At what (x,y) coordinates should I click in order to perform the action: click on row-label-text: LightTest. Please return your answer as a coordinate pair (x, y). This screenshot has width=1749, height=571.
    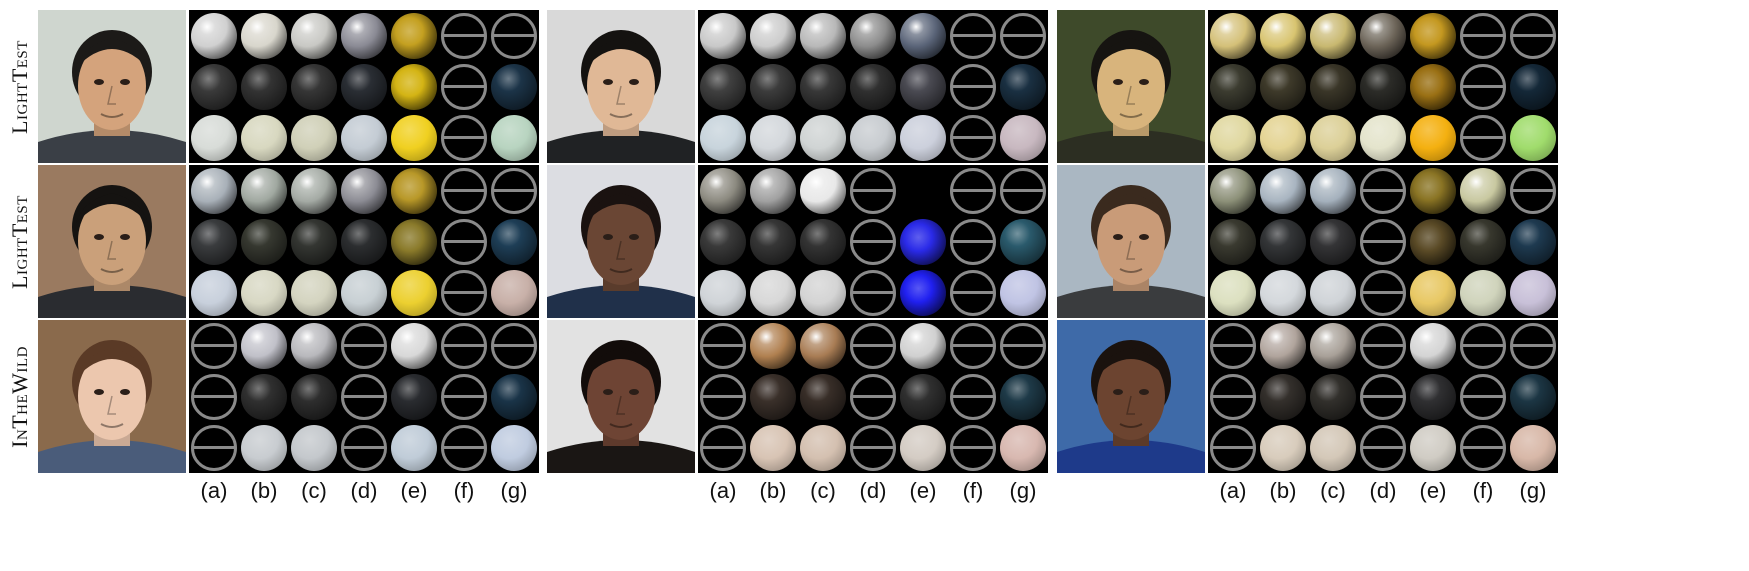
    Looking at the image, I should click on (19, 241).